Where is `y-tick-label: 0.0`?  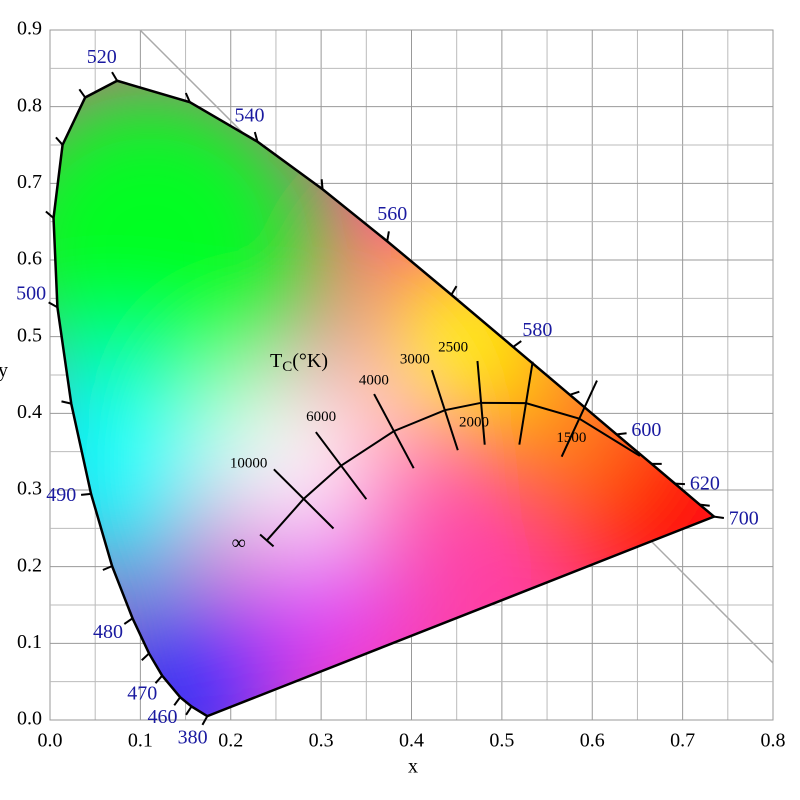 y-tick-label: 0.0 is located at coordinates (29, 719).